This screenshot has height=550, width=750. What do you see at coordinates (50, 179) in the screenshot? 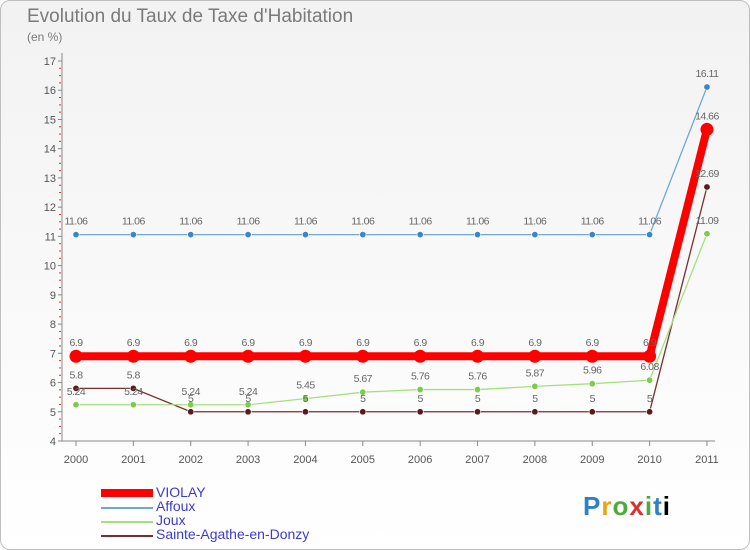
I see `y-tick-label: 13` at bounding box center [50, 179].